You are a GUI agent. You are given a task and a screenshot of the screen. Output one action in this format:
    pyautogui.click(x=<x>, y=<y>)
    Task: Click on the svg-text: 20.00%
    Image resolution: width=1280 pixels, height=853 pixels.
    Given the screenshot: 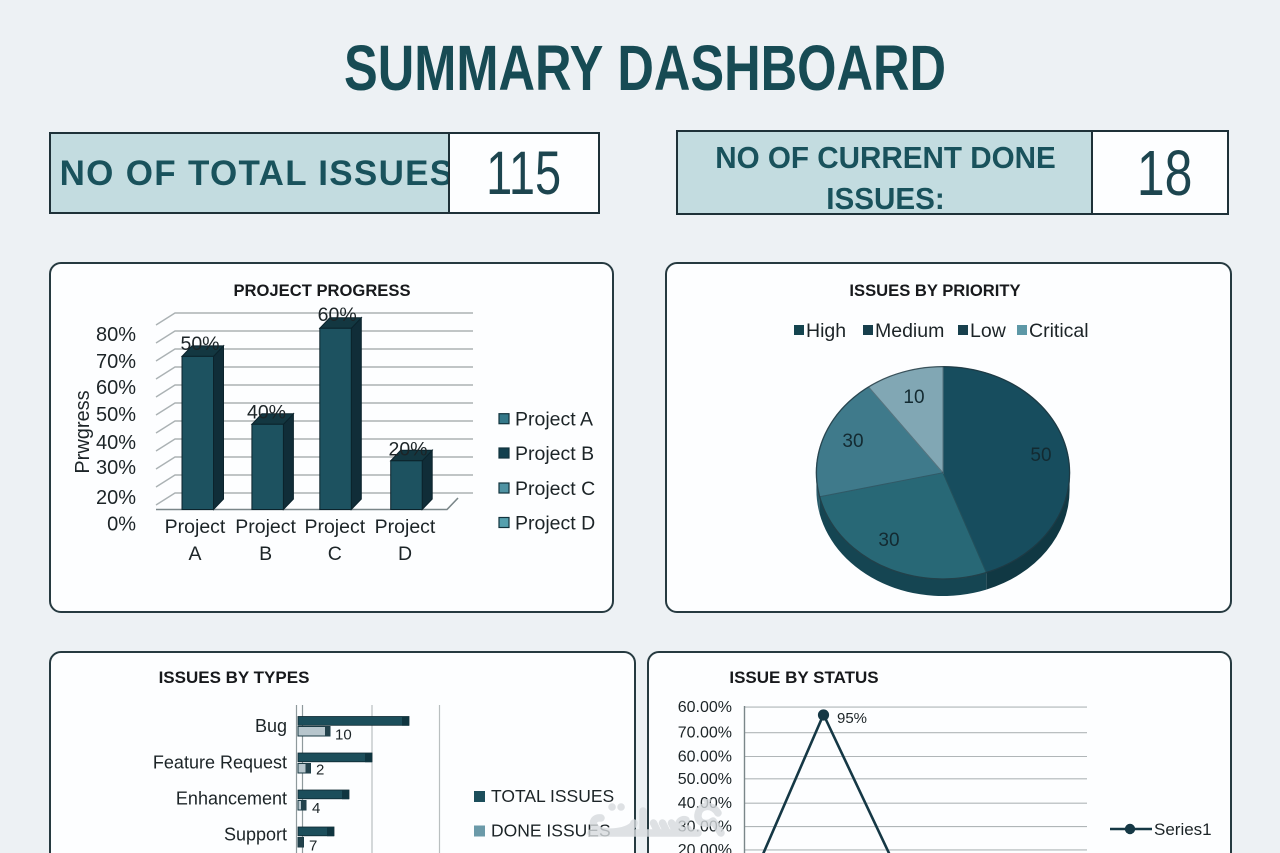 What is the action you would take?
    pyautogui.click(x=705, y=847)
    